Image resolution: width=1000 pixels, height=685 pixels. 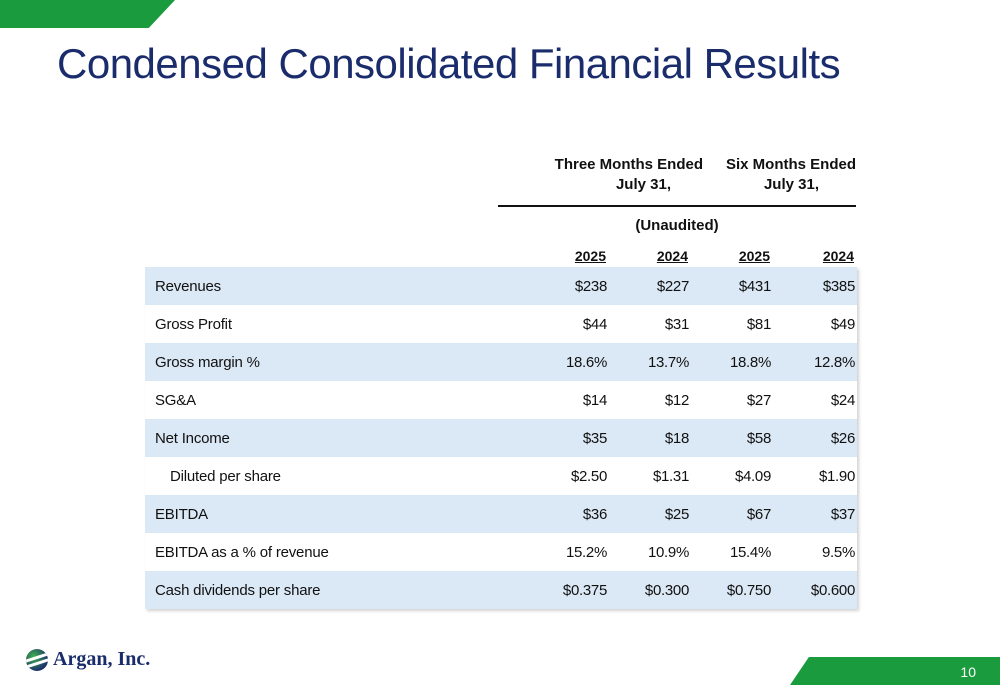 What do you see at coordinates (501, 400) in the screenshot?
I see `table-row: SG&A $14 $12 $27 $24` at bounding box center [501, 400].